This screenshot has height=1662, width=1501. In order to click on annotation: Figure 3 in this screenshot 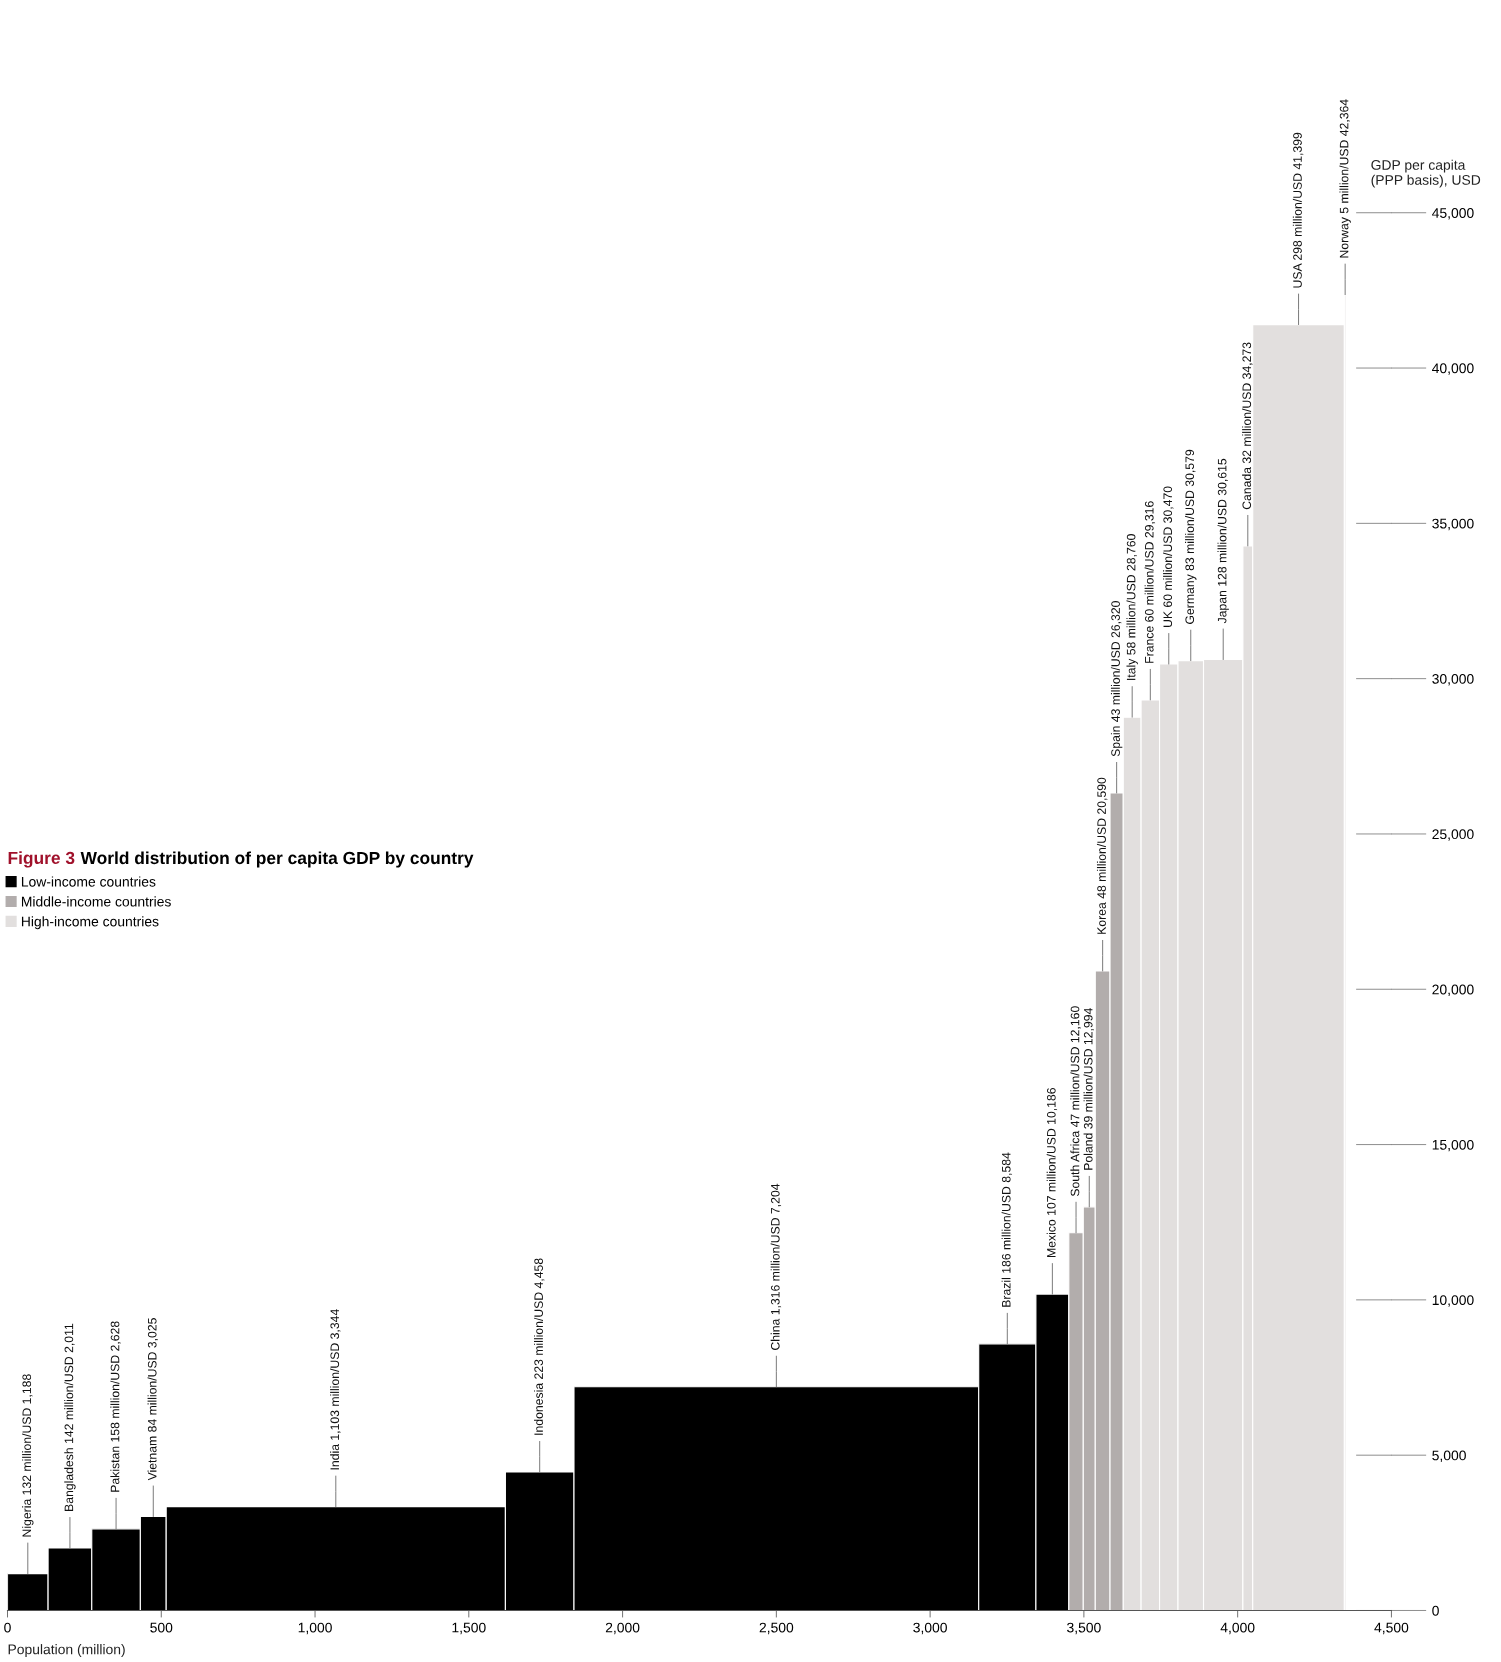, I will do `click(41, 859)`.